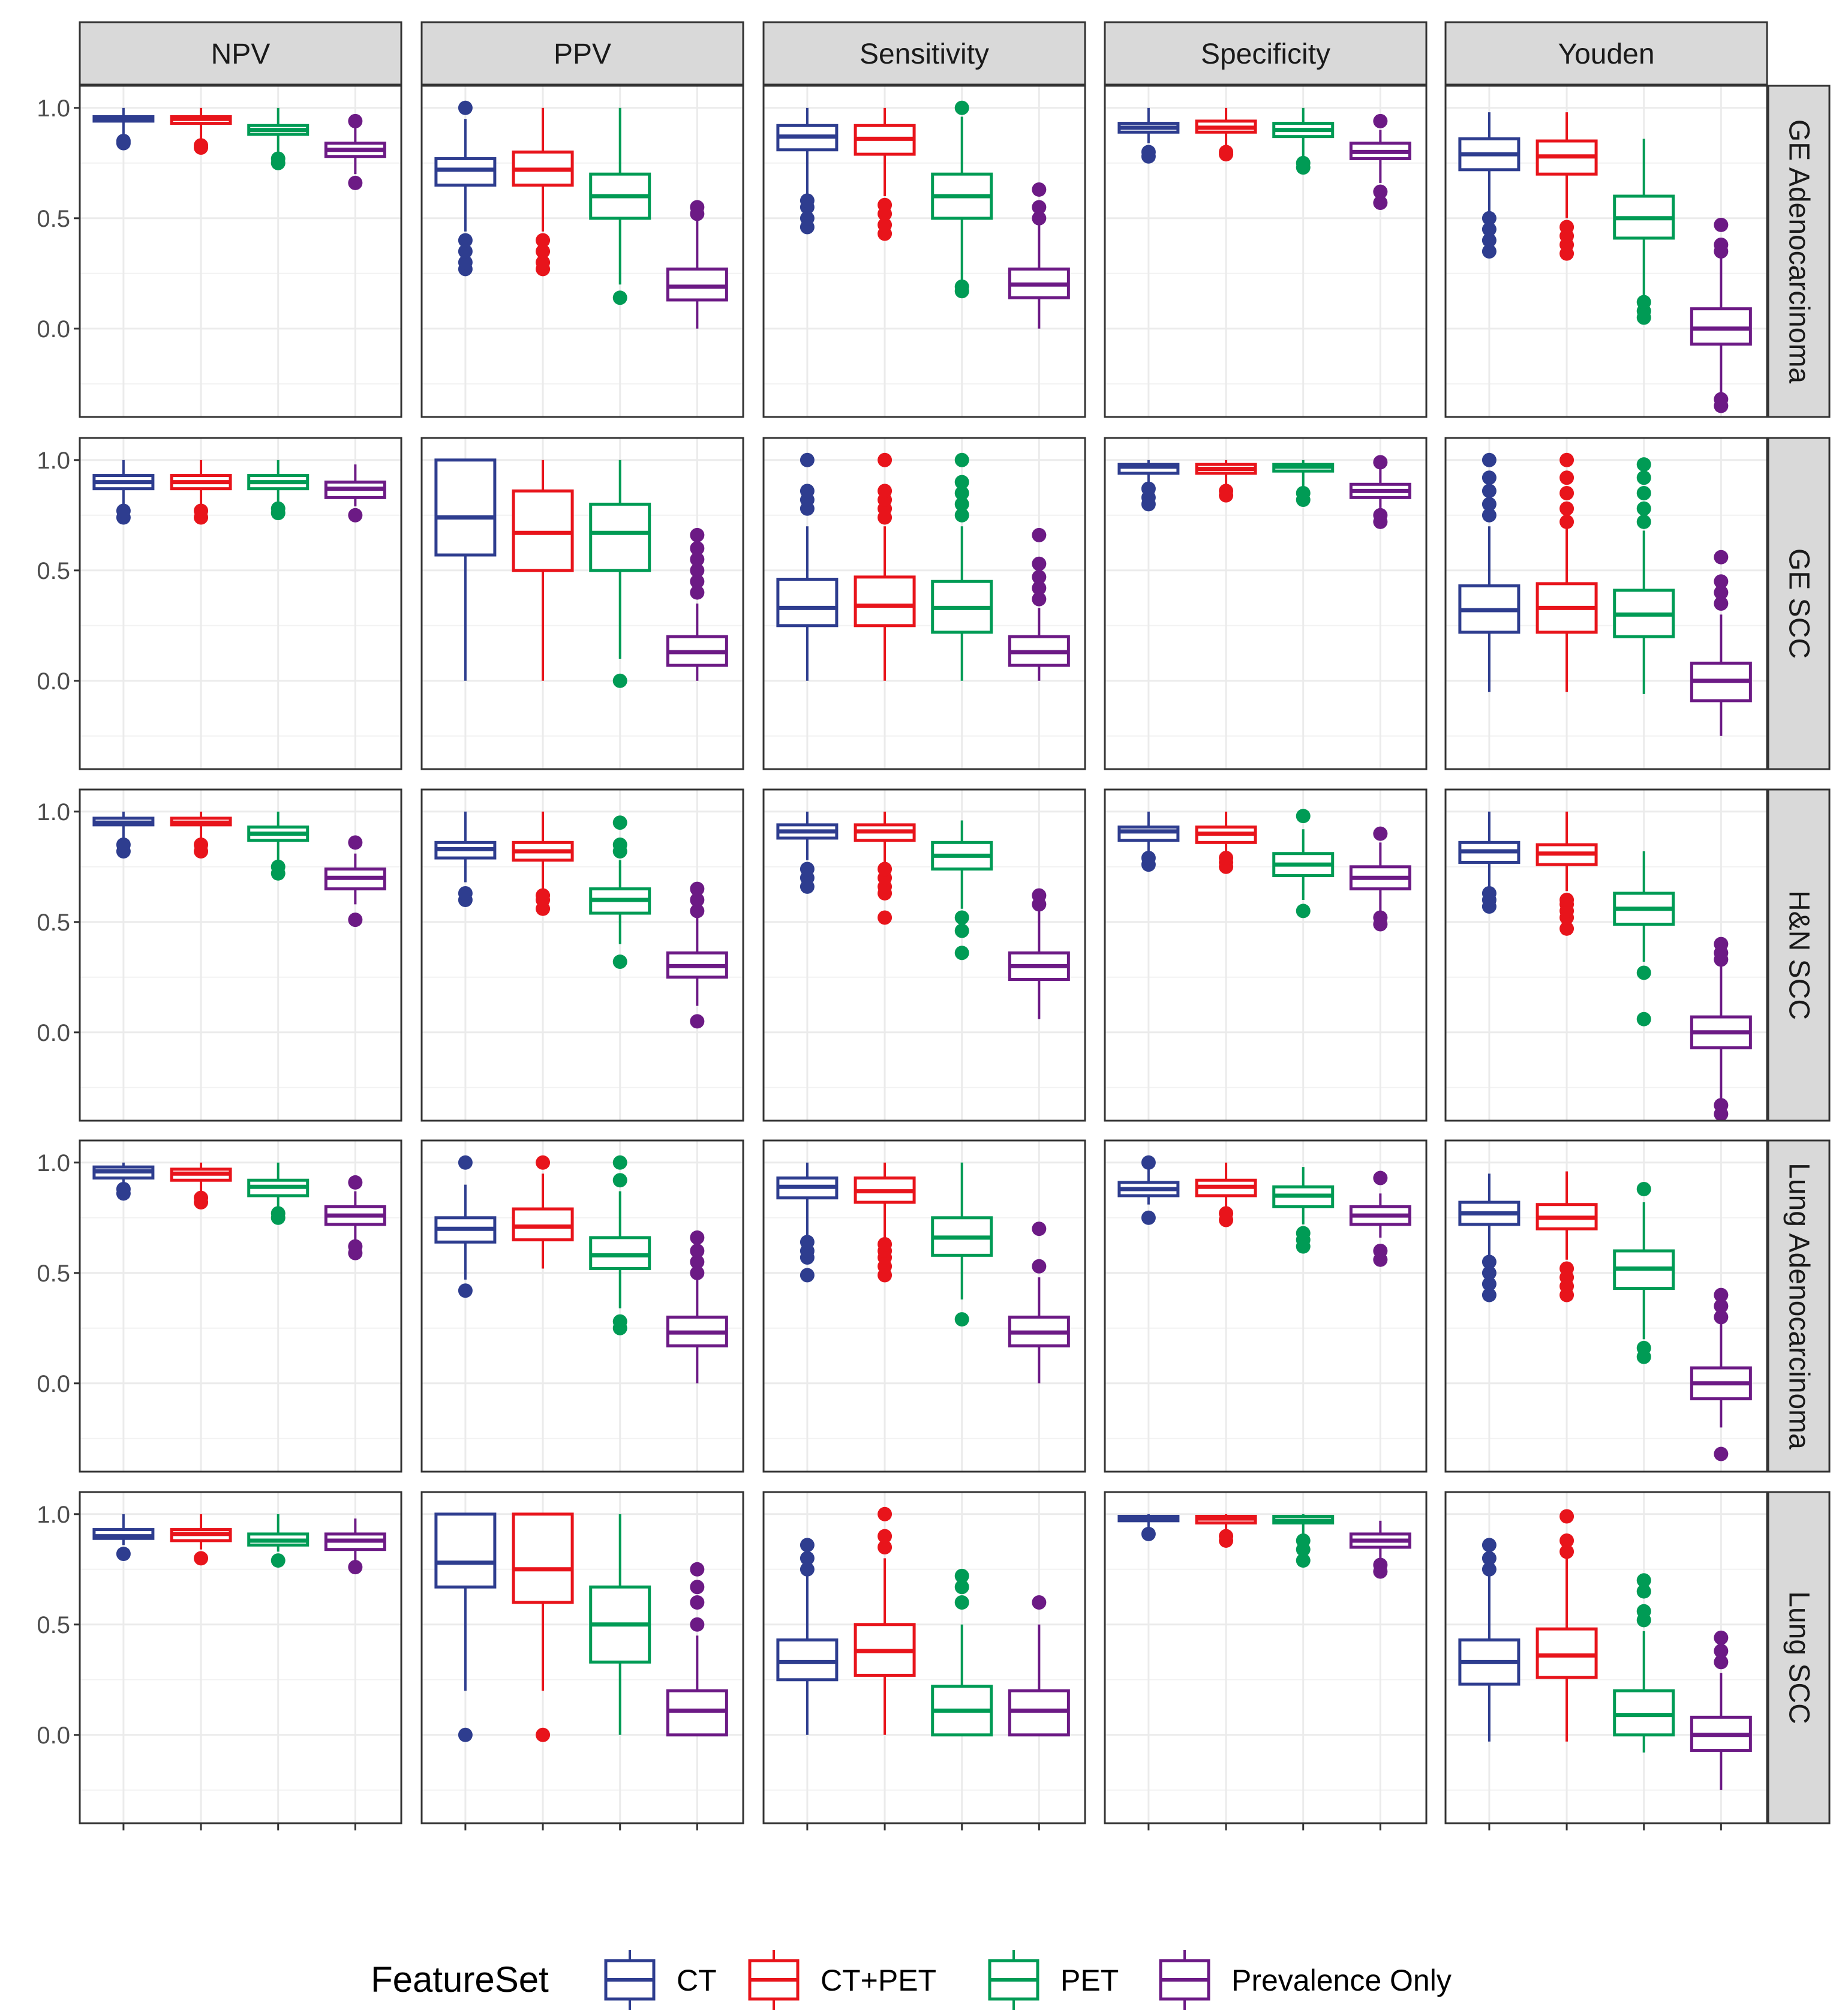 This screenshot has width=1848, height=2011. Describe the element at coordinates (53, 1384) in the screenshot. I see `y-tick-label: 0.0` at that location.